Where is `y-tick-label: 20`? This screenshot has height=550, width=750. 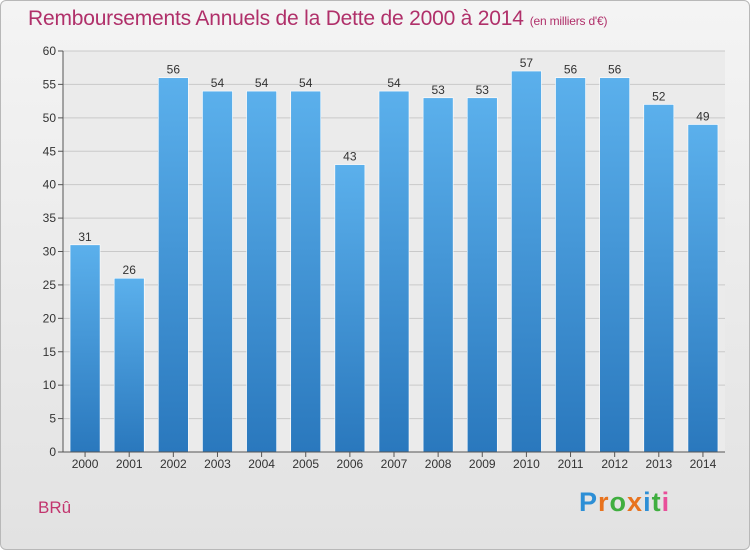
y-tick-label: 20 is located at coordinates (50, 318).